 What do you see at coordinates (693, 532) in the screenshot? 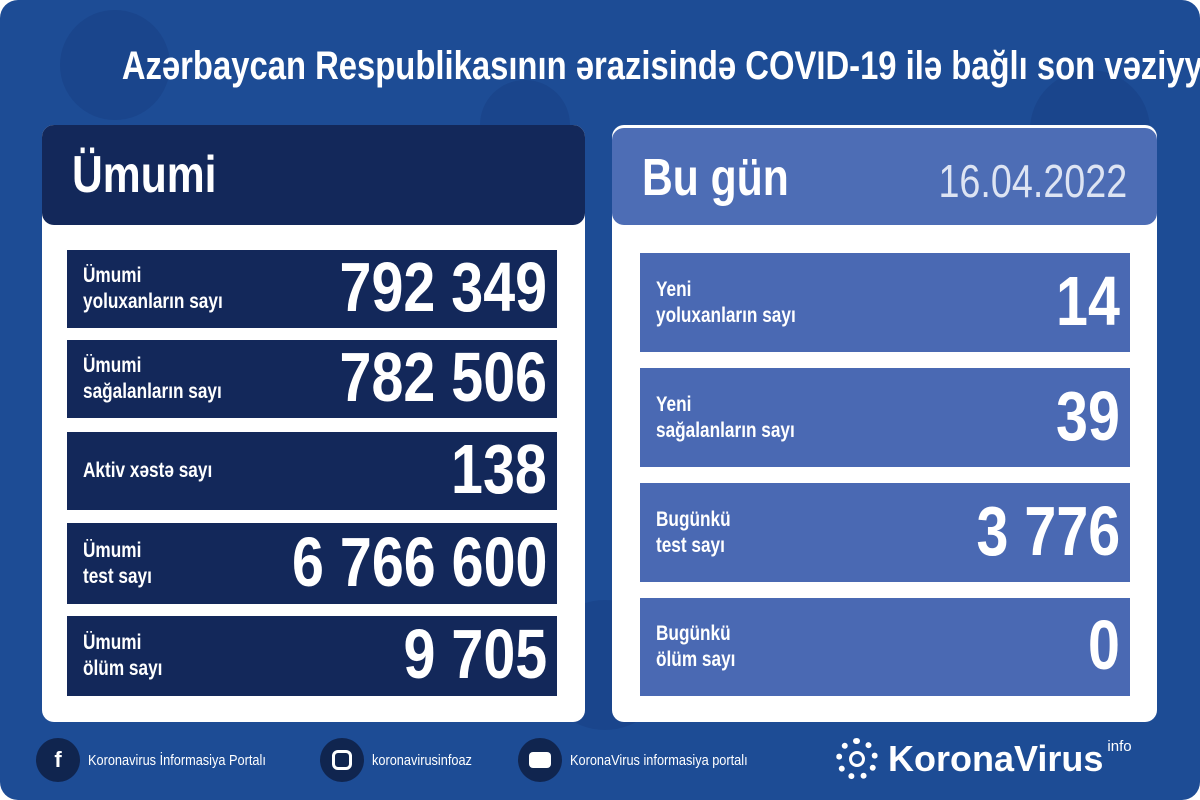
I see `stat-label: Bugünkü test sayı` at bounding box center [693, 532].